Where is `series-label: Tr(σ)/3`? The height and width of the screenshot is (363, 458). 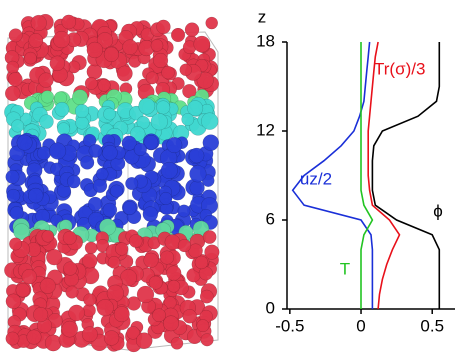
series-label: Tr(σ)/3 is located at coordinates (399, 68).